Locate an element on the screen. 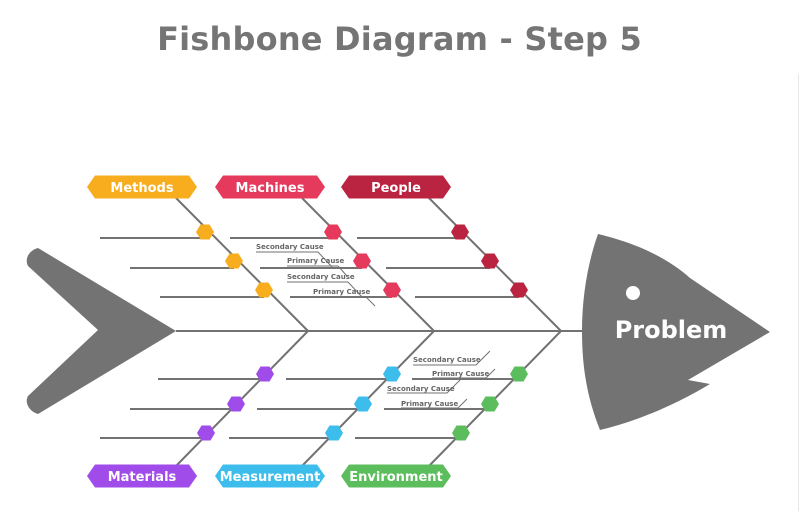 This screenshot has height=511, width=799. category-badge-methods is located at coordinates (142, 187).